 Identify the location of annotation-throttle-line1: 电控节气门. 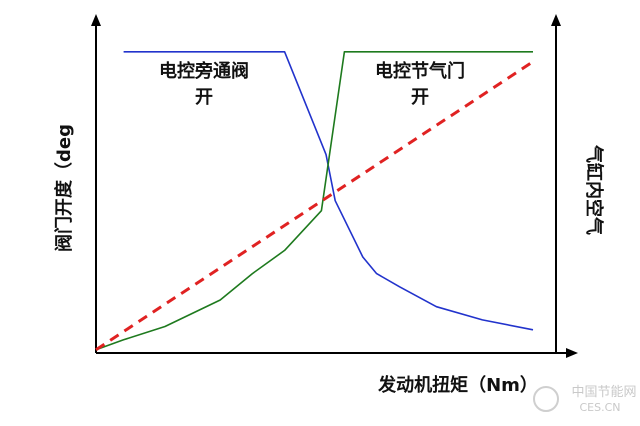
(420, 71).